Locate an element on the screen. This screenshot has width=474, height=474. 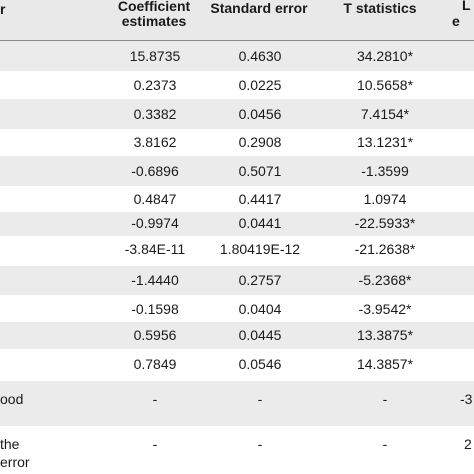
se-cell: 1.80419E-12 is located at coordinates (260, 249).